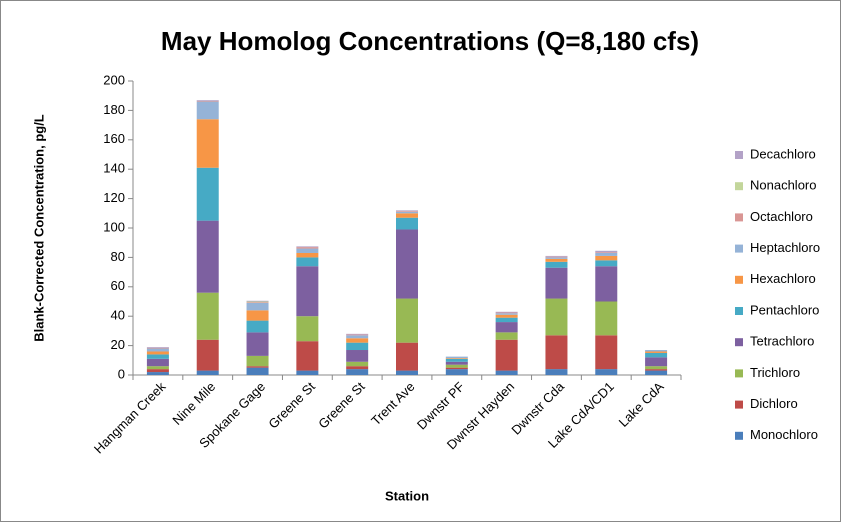 Image resolution: width=841 pixels, height=527 pixels. Describe the element at coordinates (785, 247) in the screenshot. I see `legend-label: Heptachloro` at that location.